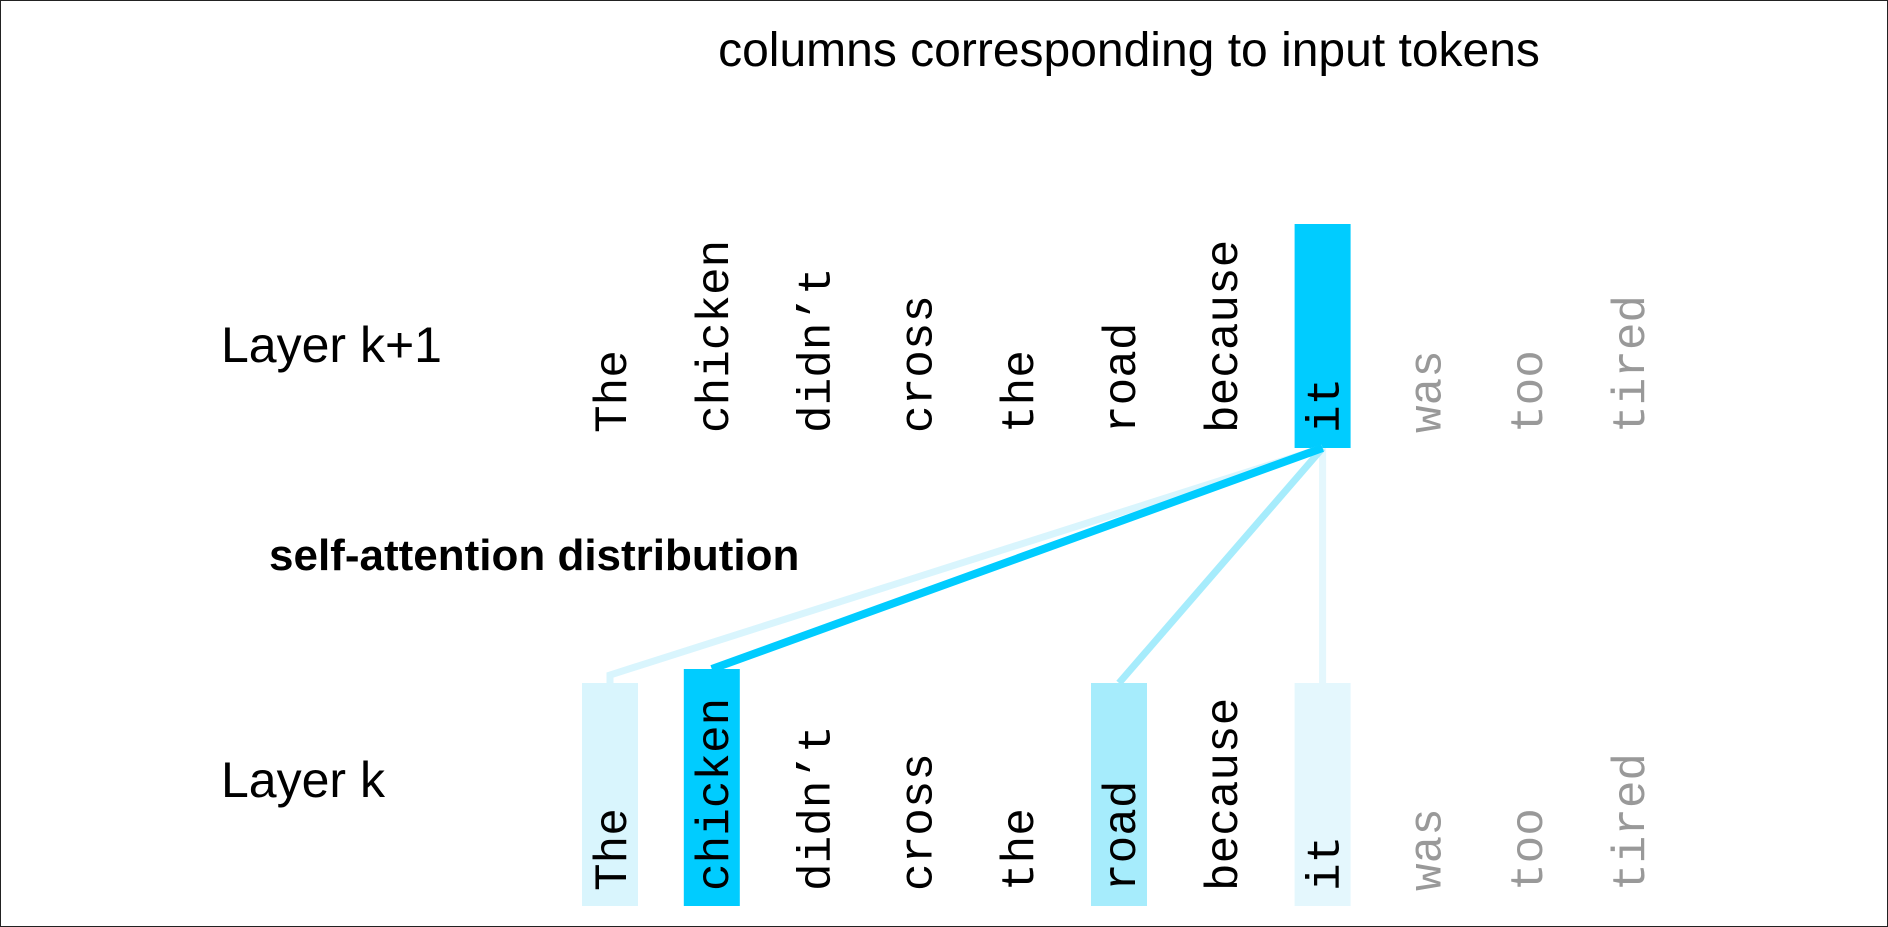 This screenshot has height=927, width=1888. What do you see at coordinates (1322, 336) in the screenshot?
I see `query-highlight` at bounding box center [1322, 336].